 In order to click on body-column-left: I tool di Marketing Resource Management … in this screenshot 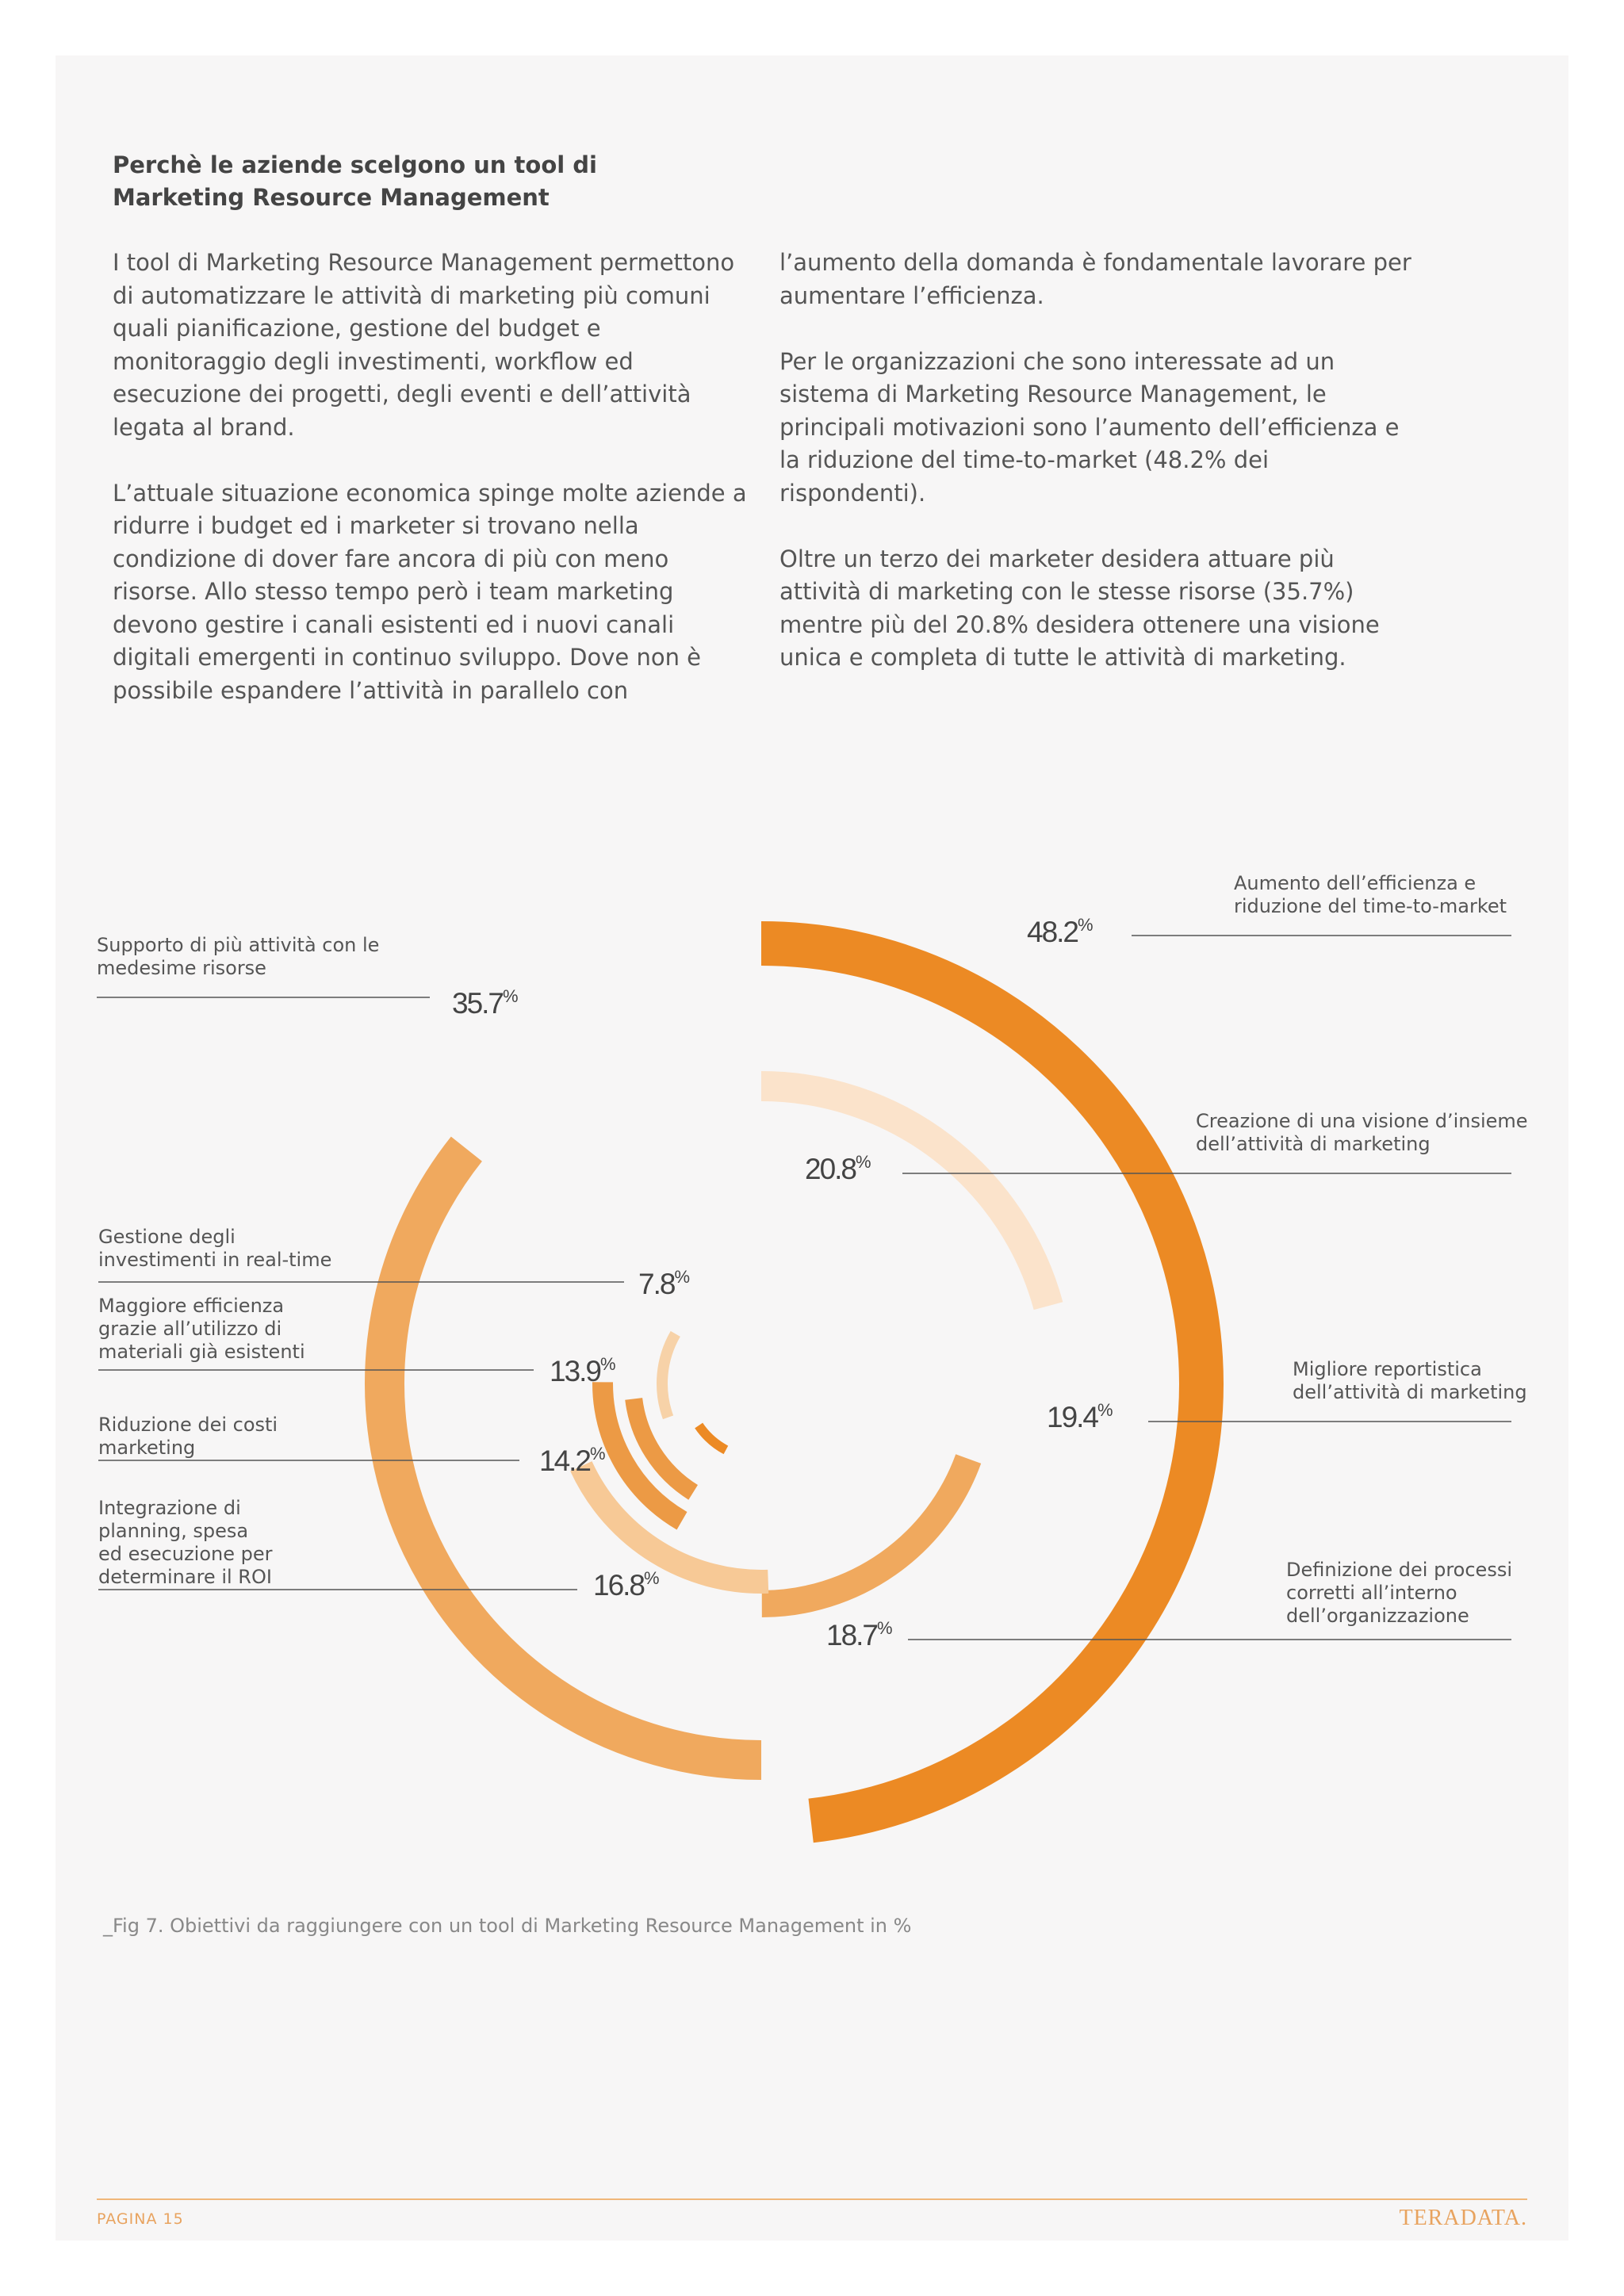, I will do `click(430, 494)`.